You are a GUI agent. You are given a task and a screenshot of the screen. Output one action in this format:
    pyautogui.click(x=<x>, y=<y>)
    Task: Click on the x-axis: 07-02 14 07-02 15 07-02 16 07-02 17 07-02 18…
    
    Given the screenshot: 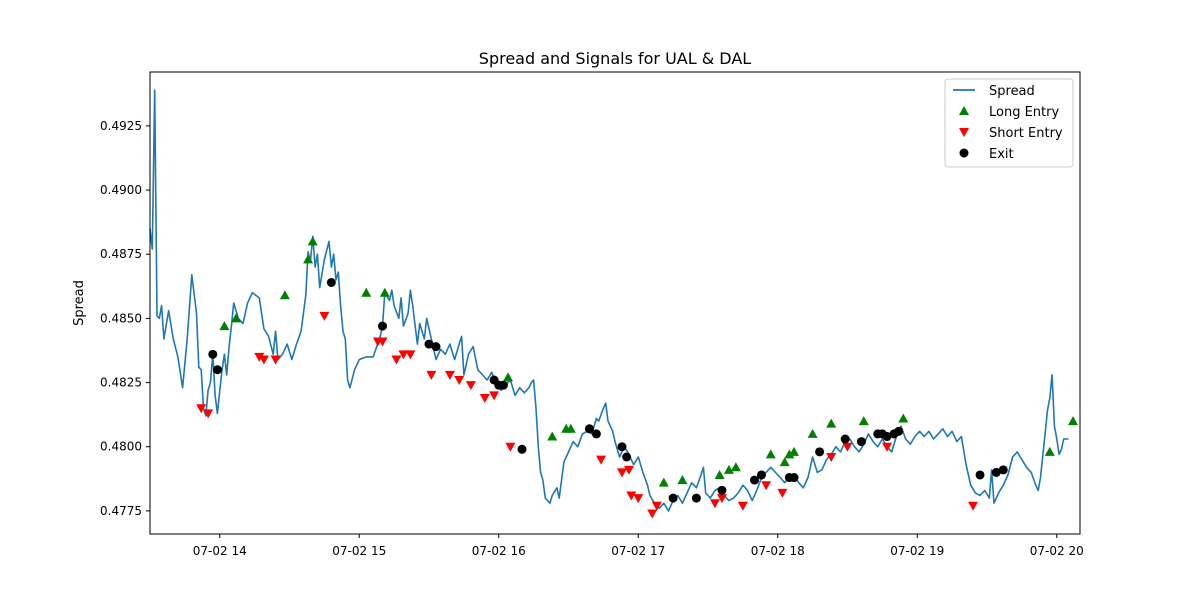 What is the action you would take?
    pyautogui.click(x=638, y=546)
    